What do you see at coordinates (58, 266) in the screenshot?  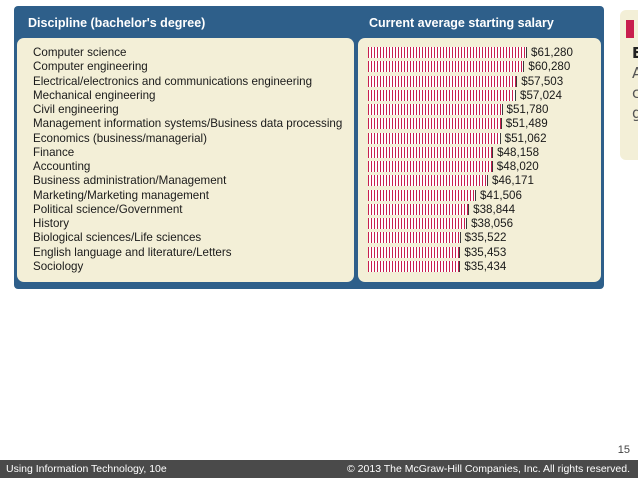 I see `category-label: Sociology` at bounding box center [58, 266].